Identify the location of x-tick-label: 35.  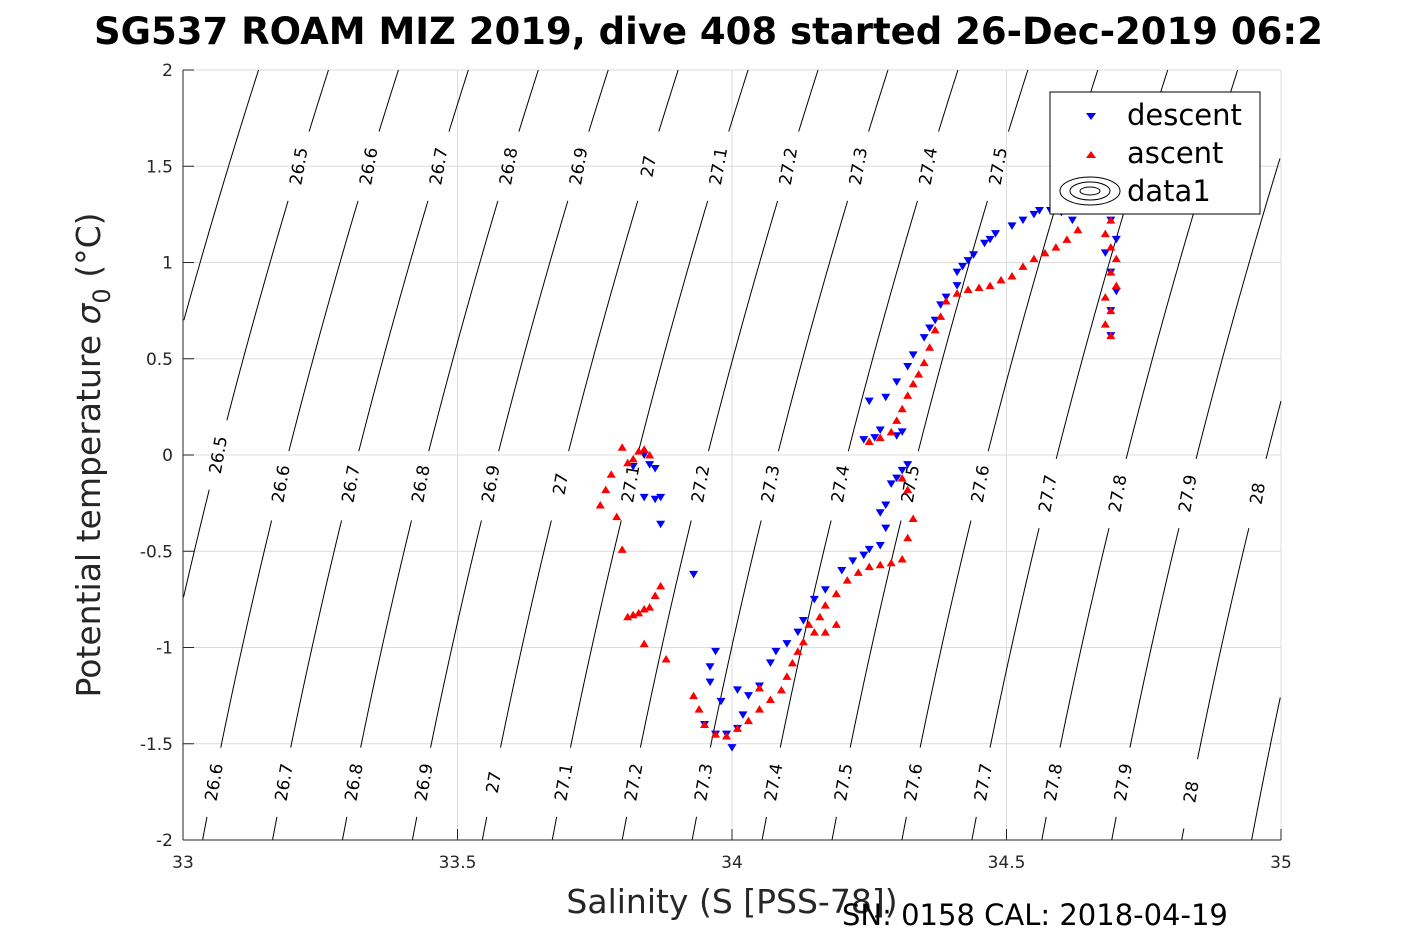
(1281, 863).